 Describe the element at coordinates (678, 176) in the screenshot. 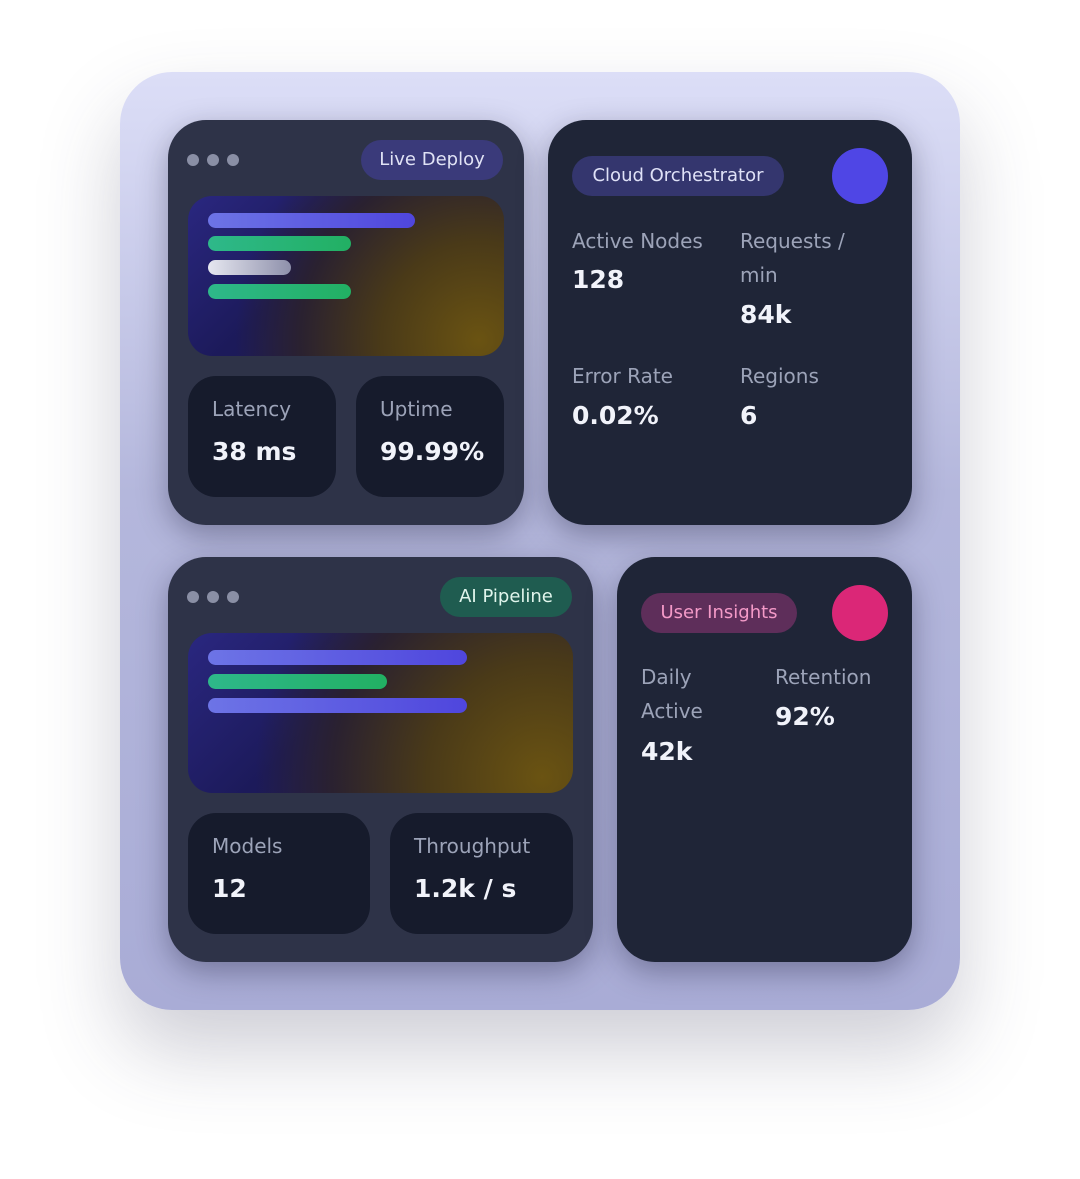

I see `cloud-orchestrator-badge: Cloud Orchestrator` at that location.